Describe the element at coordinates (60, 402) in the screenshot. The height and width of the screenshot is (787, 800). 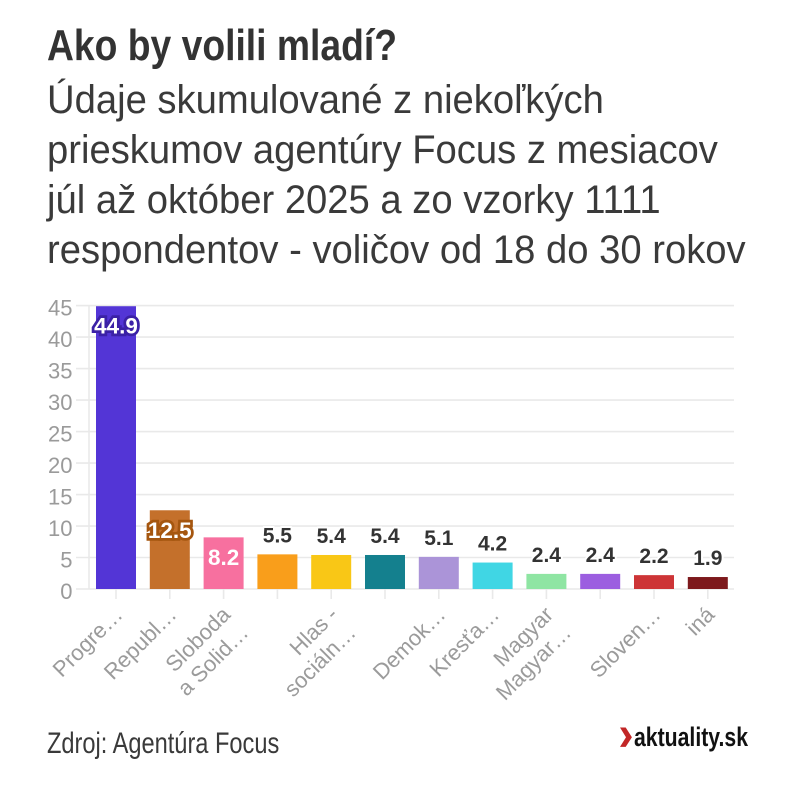
I see `svg-text: 30` at that location.